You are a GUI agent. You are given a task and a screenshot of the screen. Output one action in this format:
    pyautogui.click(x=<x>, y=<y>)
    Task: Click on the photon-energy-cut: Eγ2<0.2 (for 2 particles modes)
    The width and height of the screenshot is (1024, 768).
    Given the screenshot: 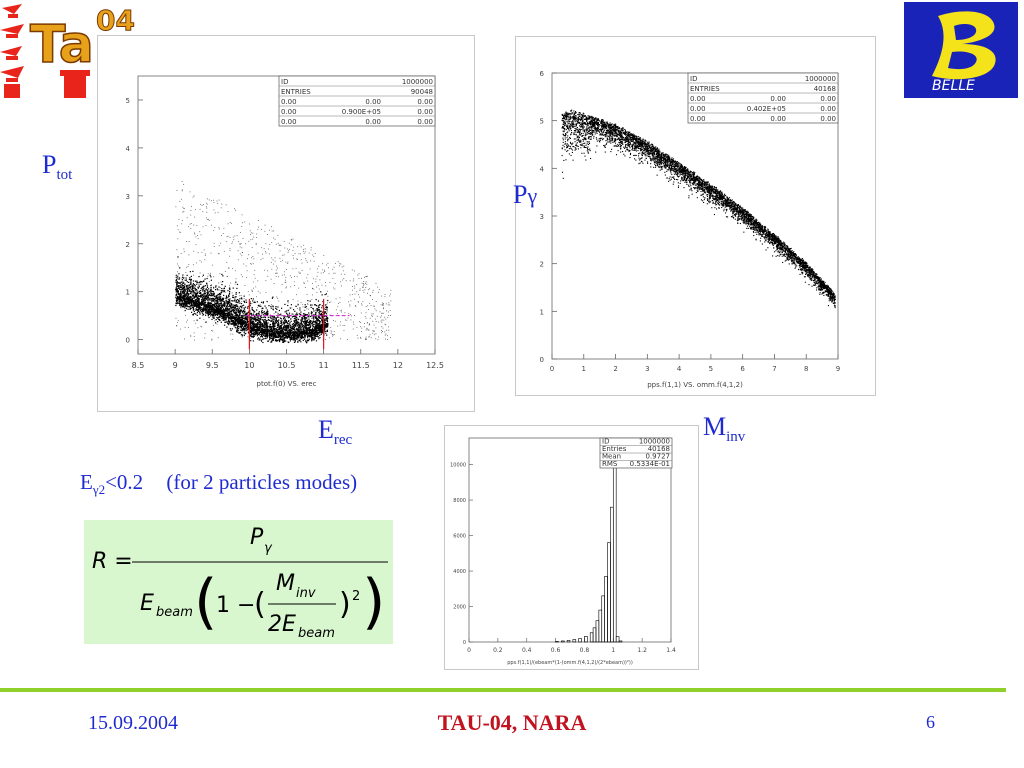 What is the action you would take?
    pyautogui.click(x=219, y=484)
    